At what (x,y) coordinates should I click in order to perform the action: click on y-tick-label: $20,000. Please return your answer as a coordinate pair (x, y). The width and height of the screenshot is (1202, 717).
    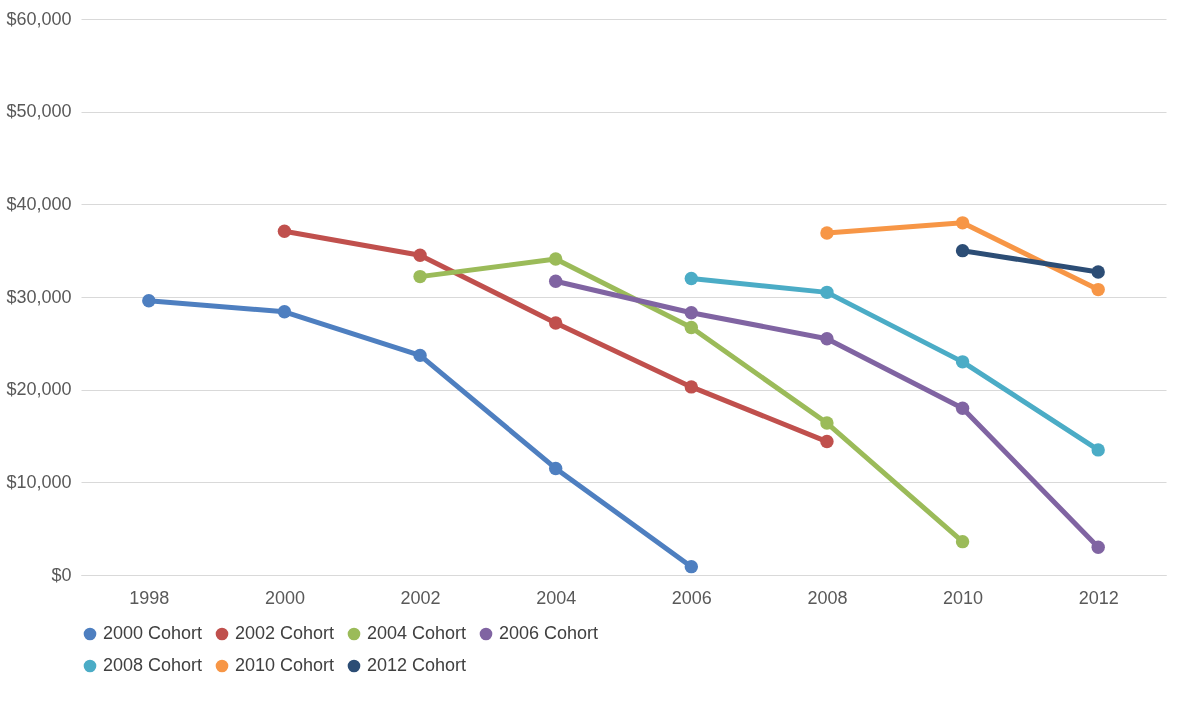
    Looking at the image, I should click on (39, 389).